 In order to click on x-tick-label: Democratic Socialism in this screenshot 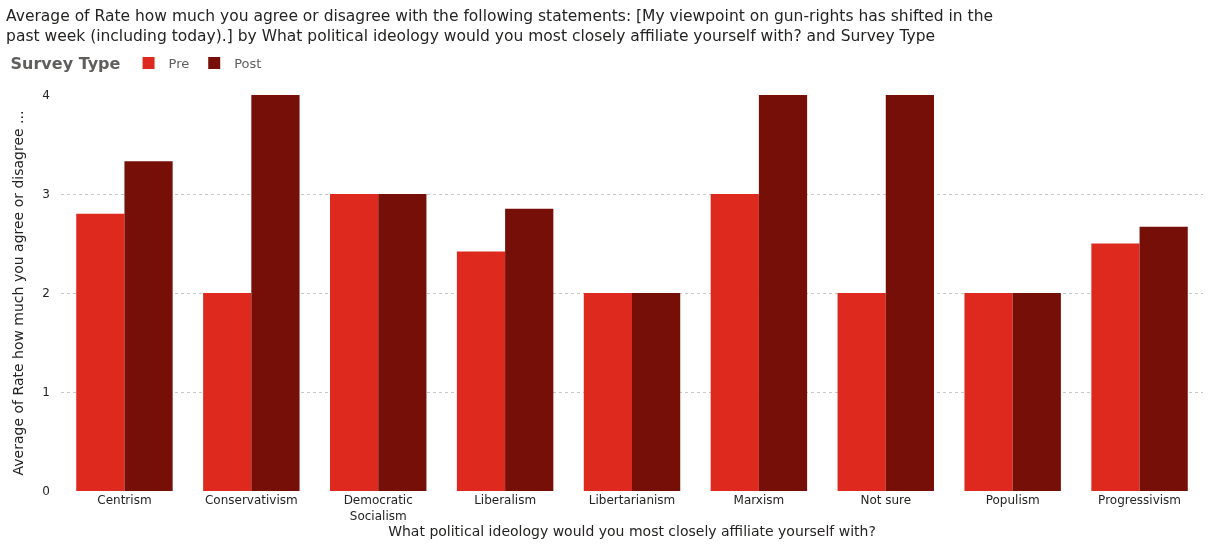, I will do `click(378, 508)`.